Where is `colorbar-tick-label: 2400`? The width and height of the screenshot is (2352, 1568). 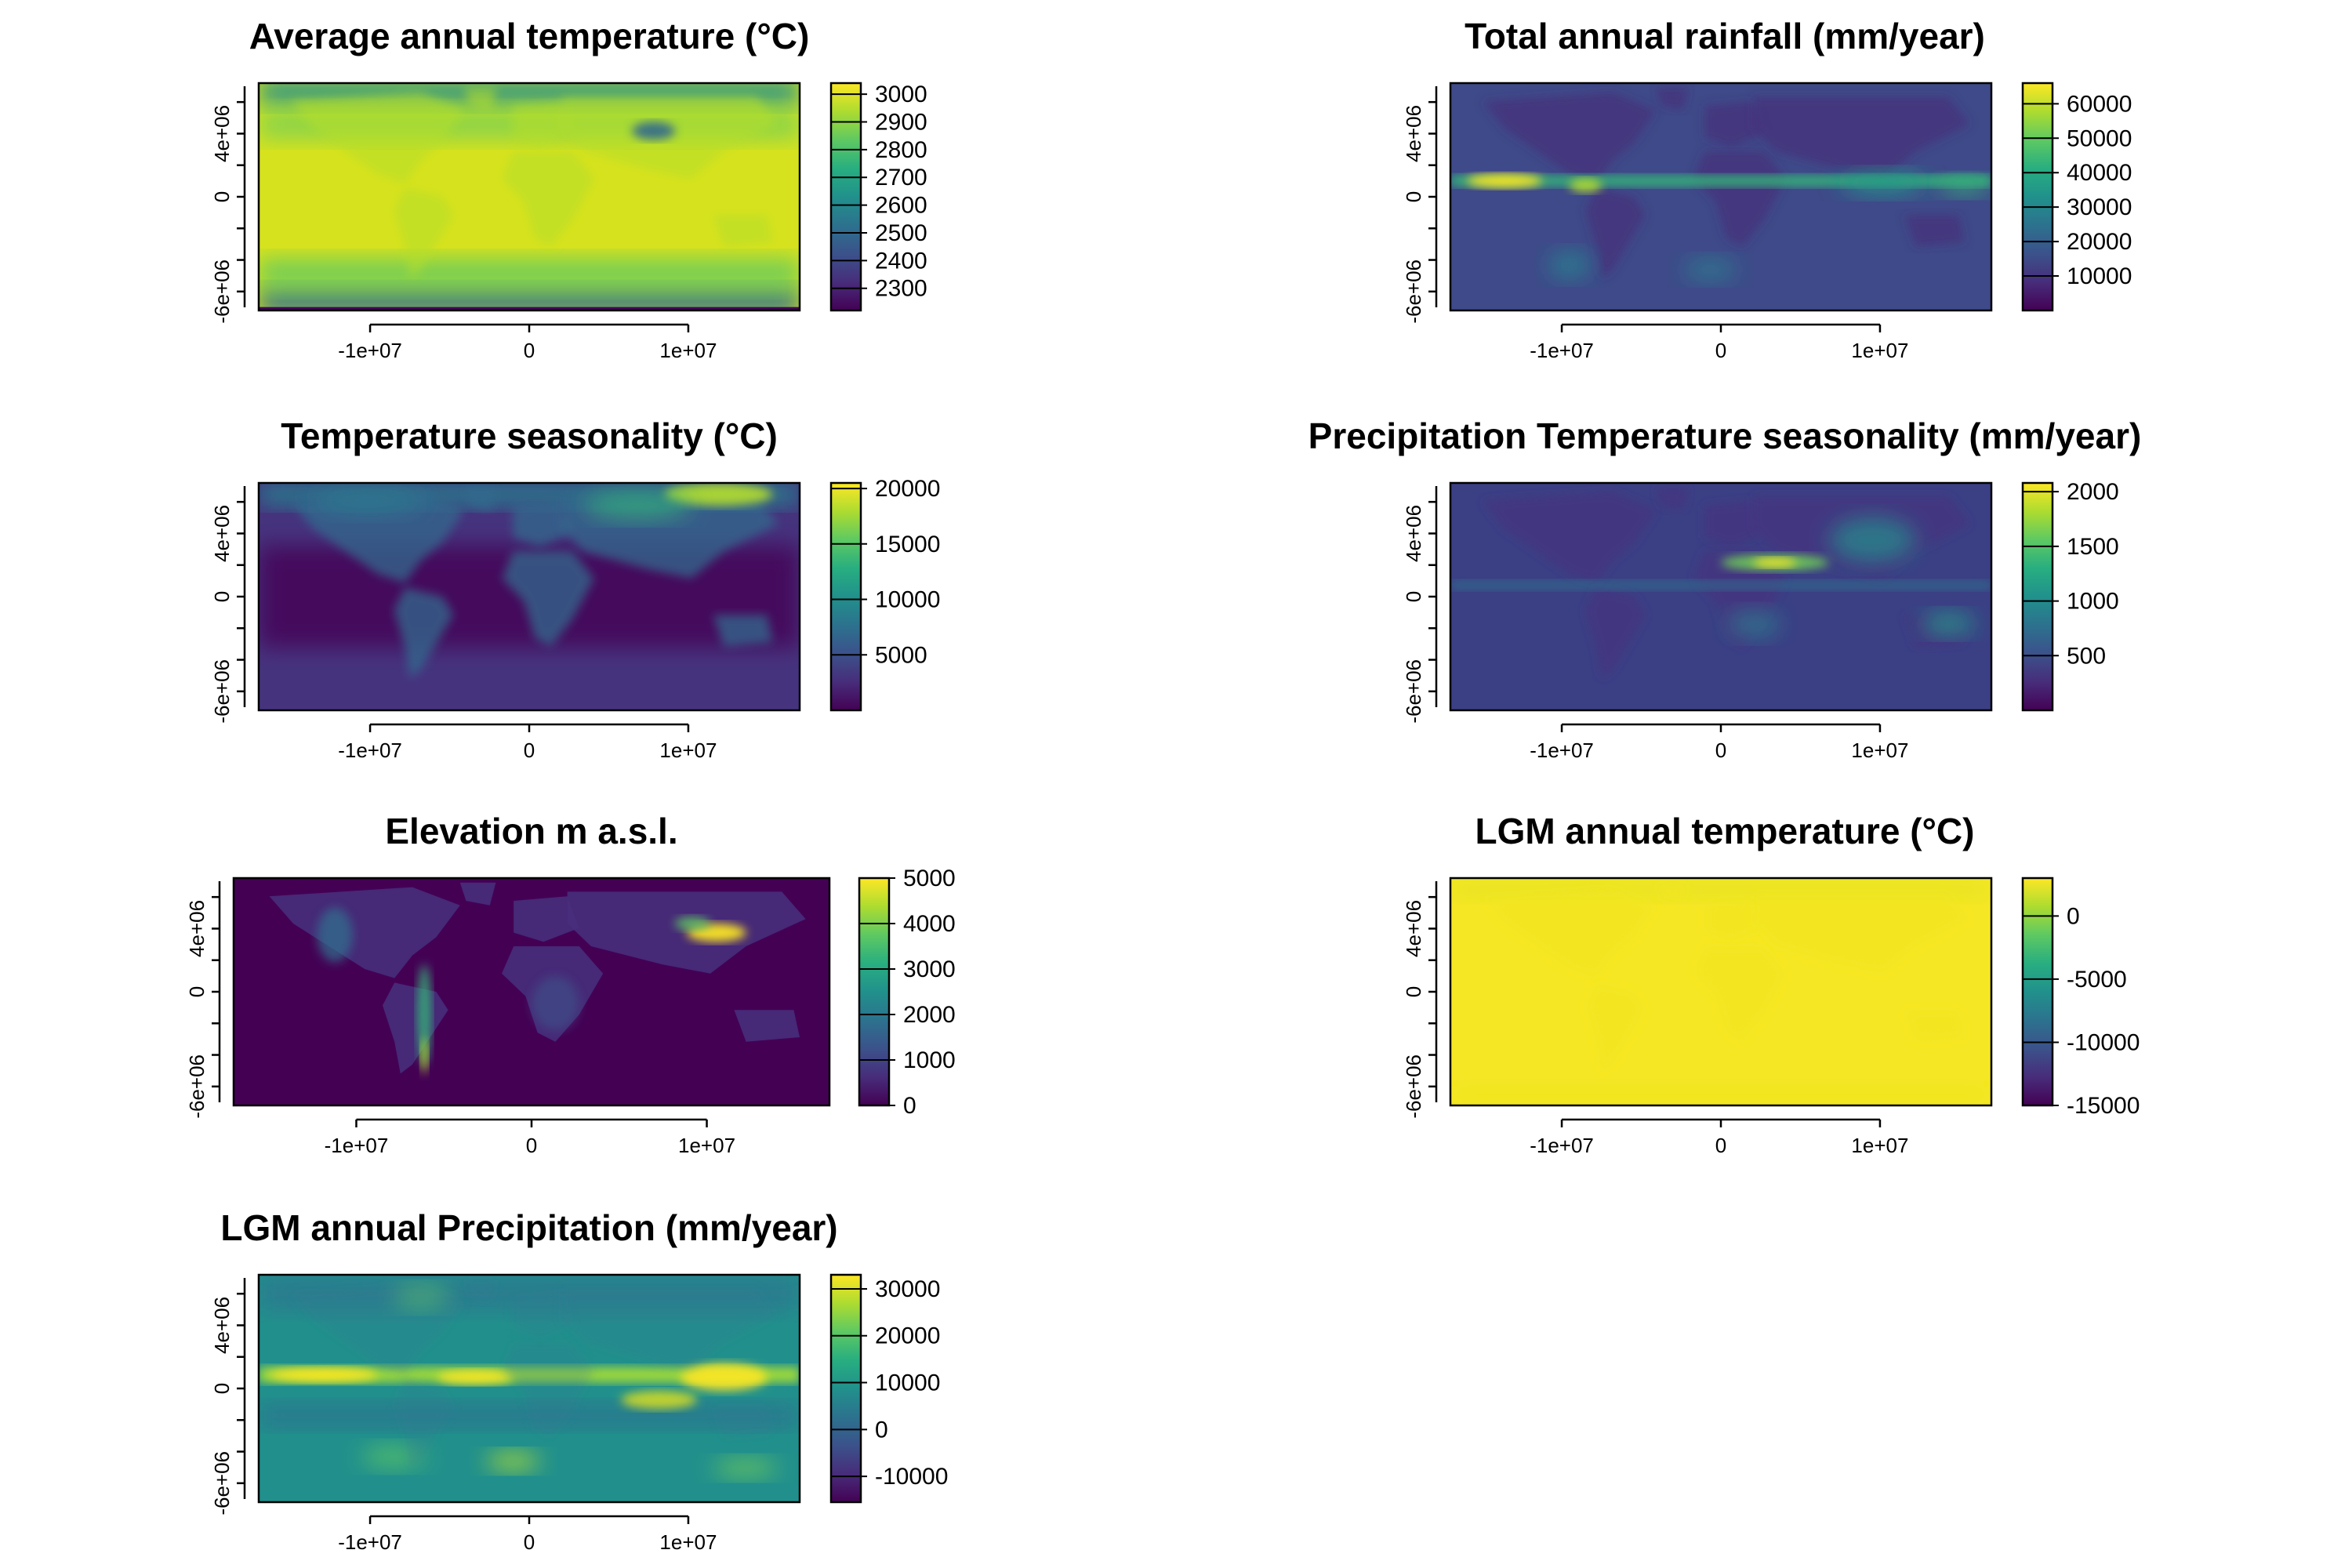 colorbar-tick-label: 2400 is located at coordinates (901, 261).